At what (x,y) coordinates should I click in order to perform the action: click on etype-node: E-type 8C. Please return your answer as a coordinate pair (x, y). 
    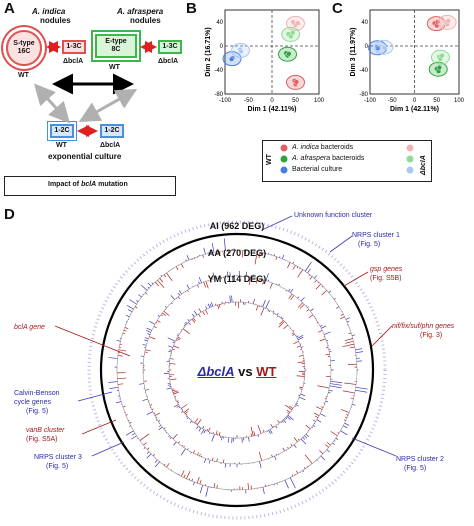
    Looking at the image, I should click on (116, 46).